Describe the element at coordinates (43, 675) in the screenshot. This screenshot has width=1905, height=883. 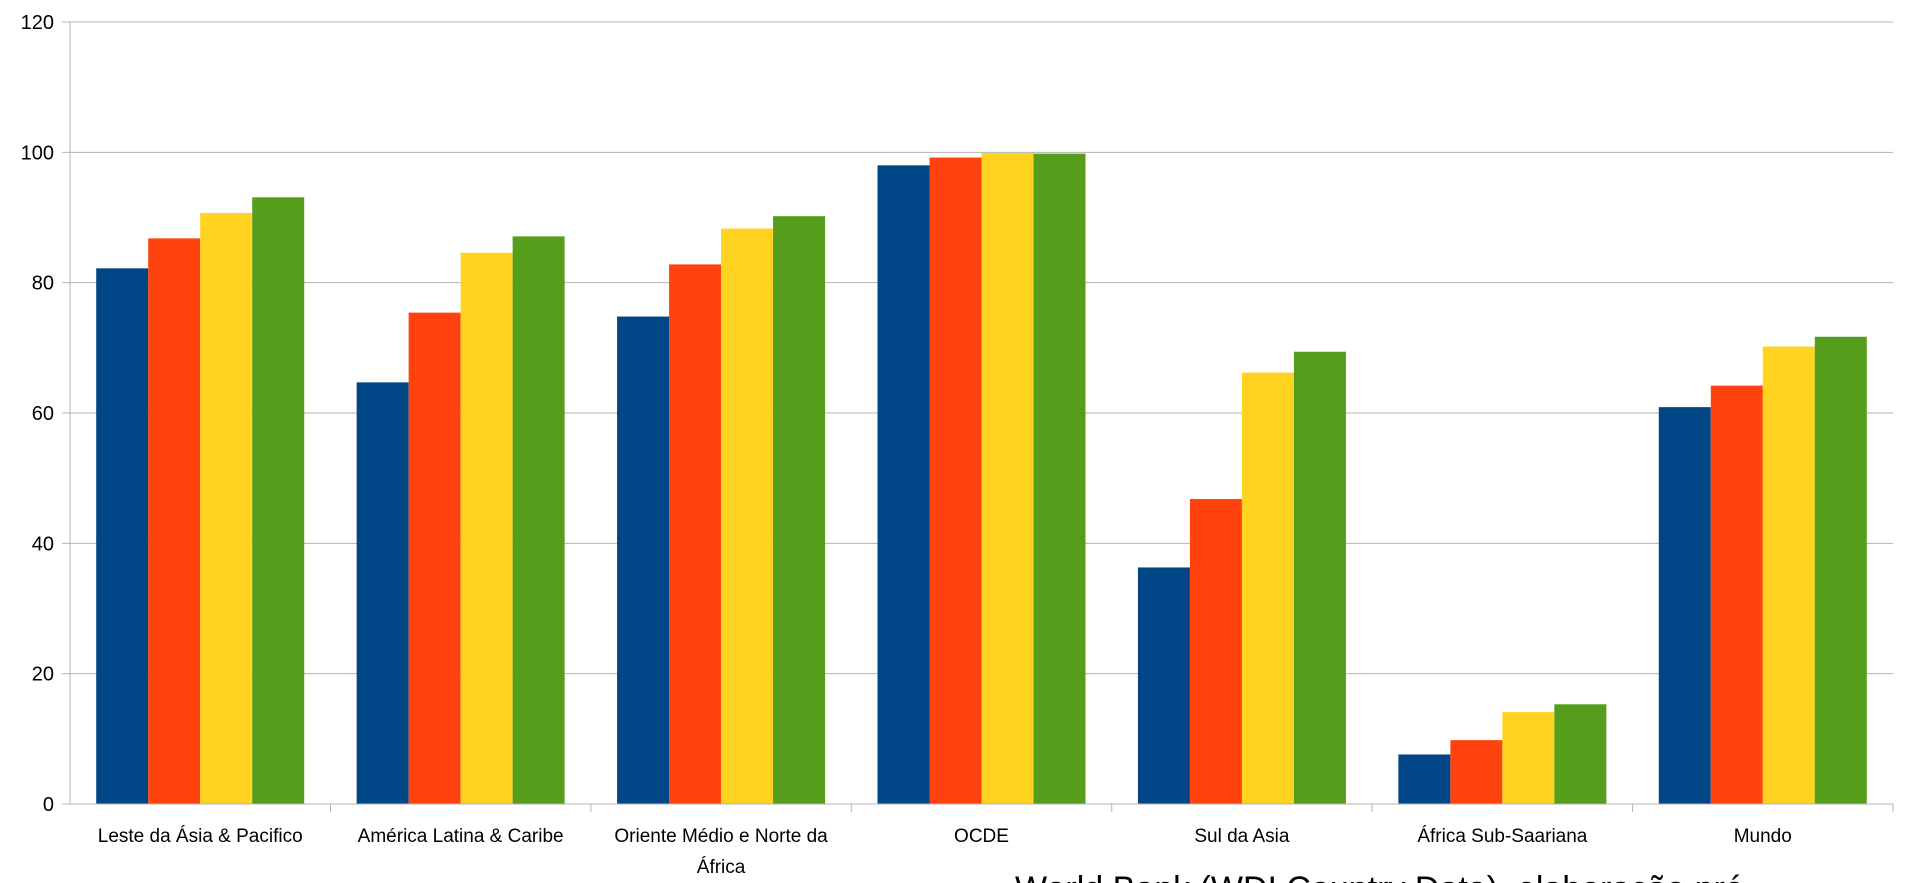
I see `y-tick-label: 20` at that location.